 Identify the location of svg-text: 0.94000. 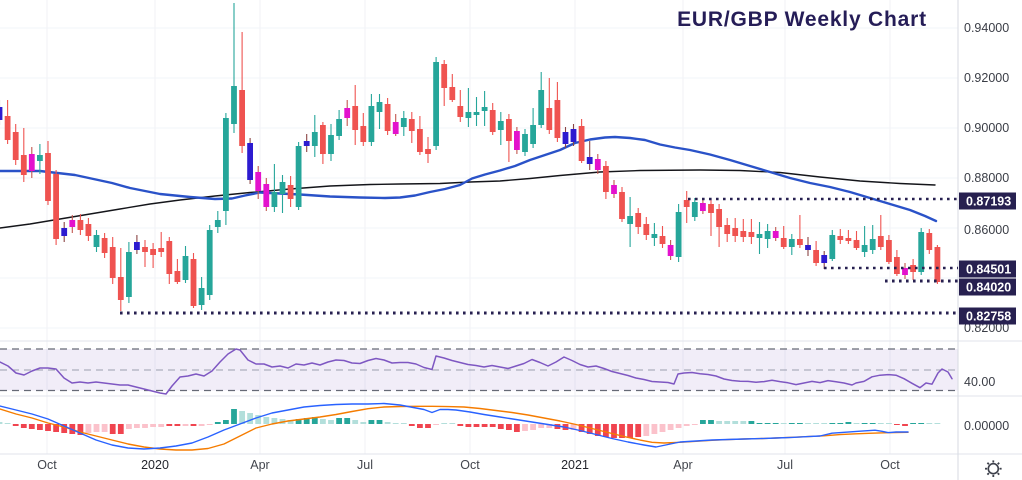
(986, 28).